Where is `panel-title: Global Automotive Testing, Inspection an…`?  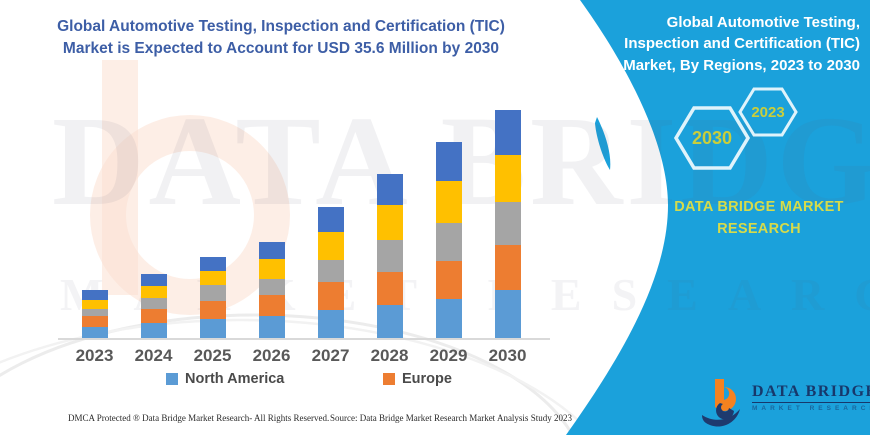 panel-title: Global Automotive Testing, Inspection an… is located at coordinates (741, 44).